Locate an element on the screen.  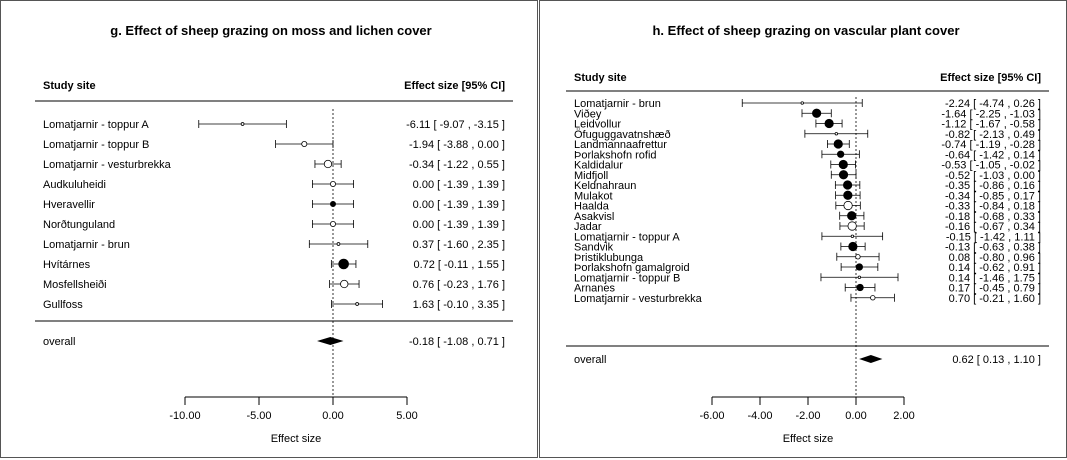
study-row: Hvítárnes 0.72 [ -0.11 , 1.55 ] is located at coordinates (274, 264).